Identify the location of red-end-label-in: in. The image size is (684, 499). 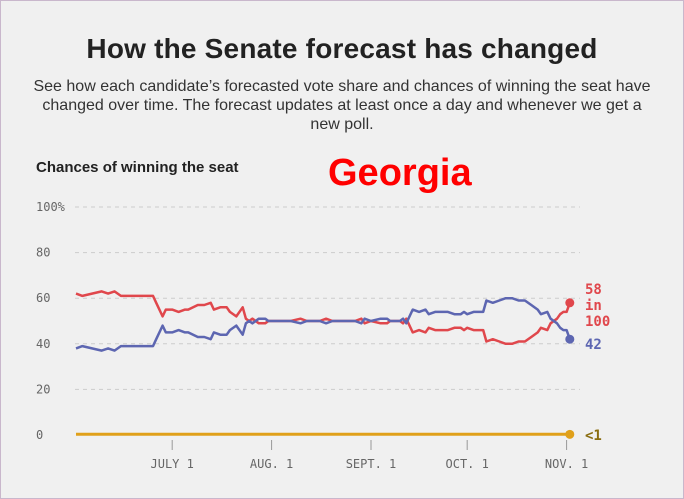
(593, 306).